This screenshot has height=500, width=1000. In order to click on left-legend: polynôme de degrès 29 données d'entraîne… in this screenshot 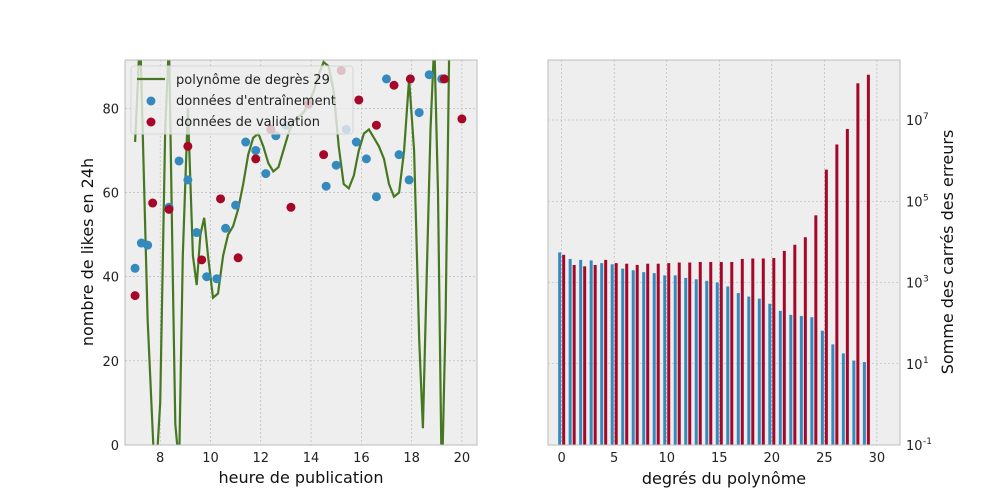, I will do `click(242, 100)`.